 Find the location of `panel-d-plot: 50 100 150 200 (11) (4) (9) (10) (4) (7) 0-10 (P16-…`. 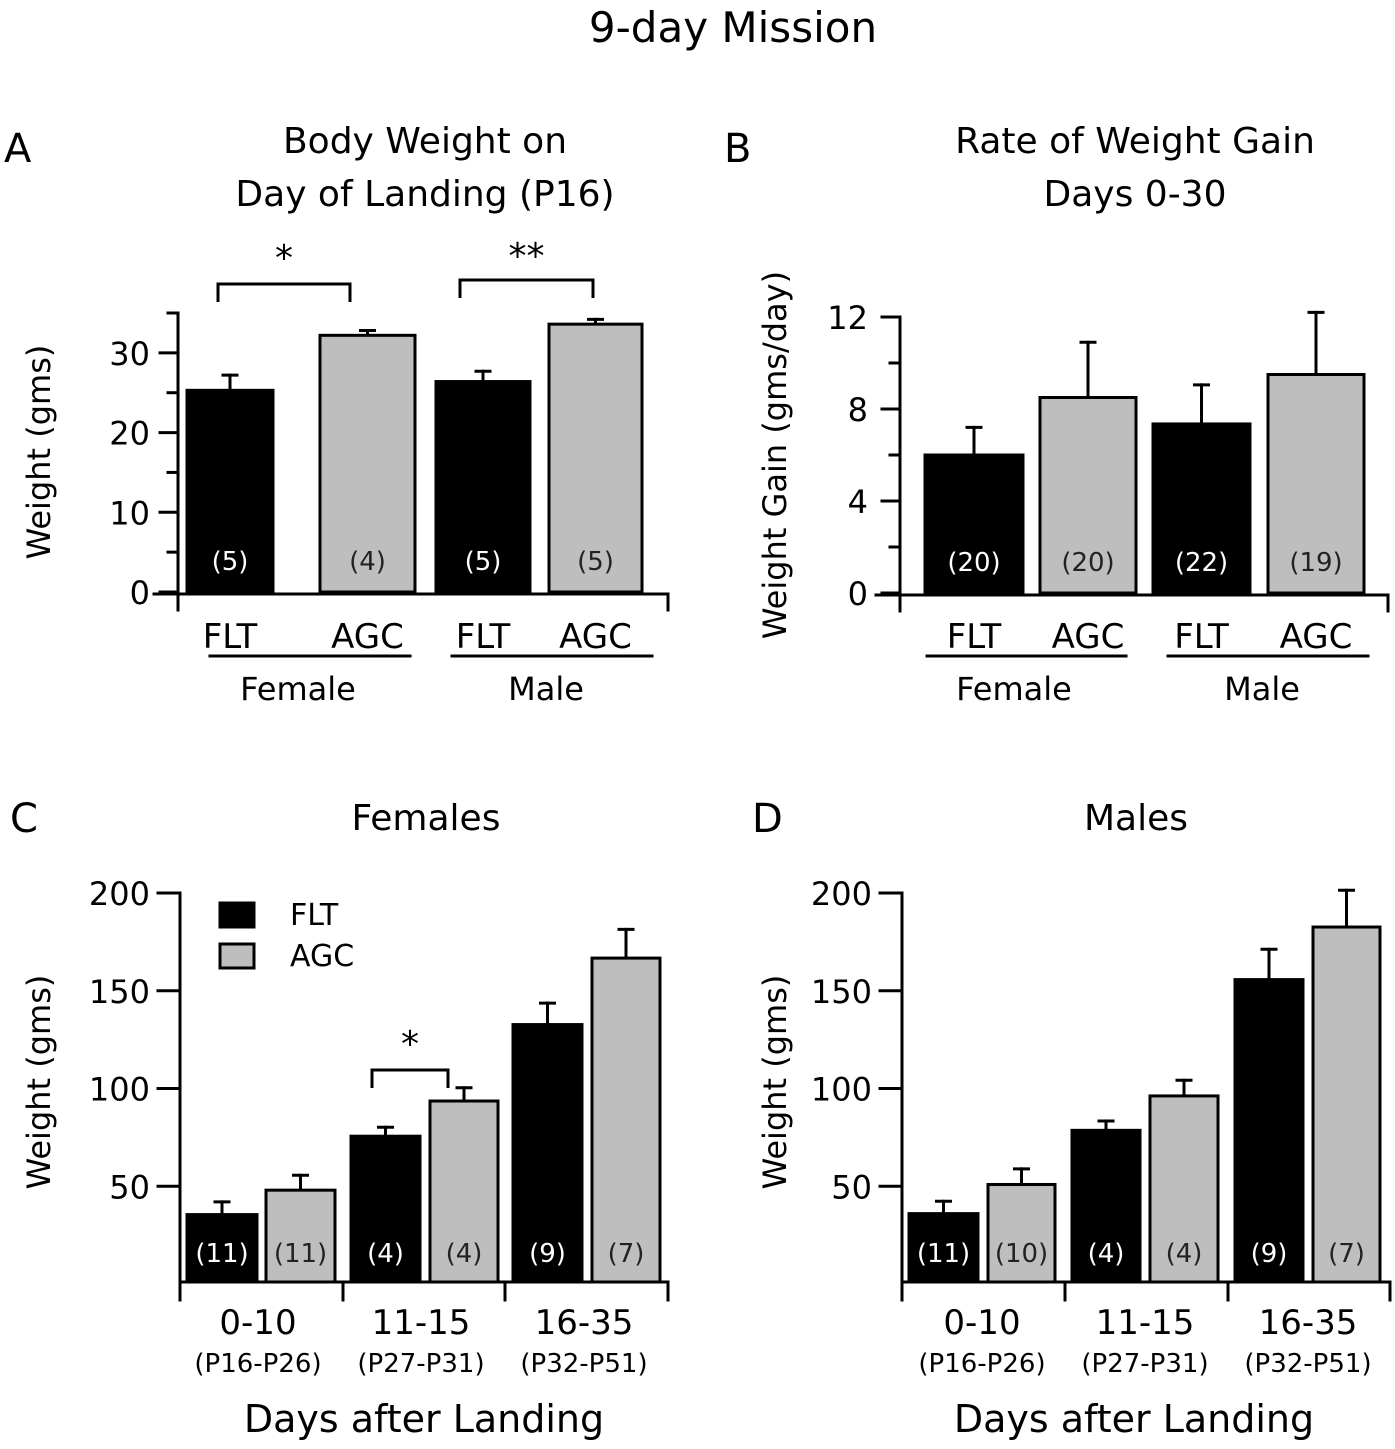

panel-d-plot: 50 100 150 200 (11) (4) (9) (10) (4) (7) 0-10 (P16-… is located at coordinates (1101, 1127).